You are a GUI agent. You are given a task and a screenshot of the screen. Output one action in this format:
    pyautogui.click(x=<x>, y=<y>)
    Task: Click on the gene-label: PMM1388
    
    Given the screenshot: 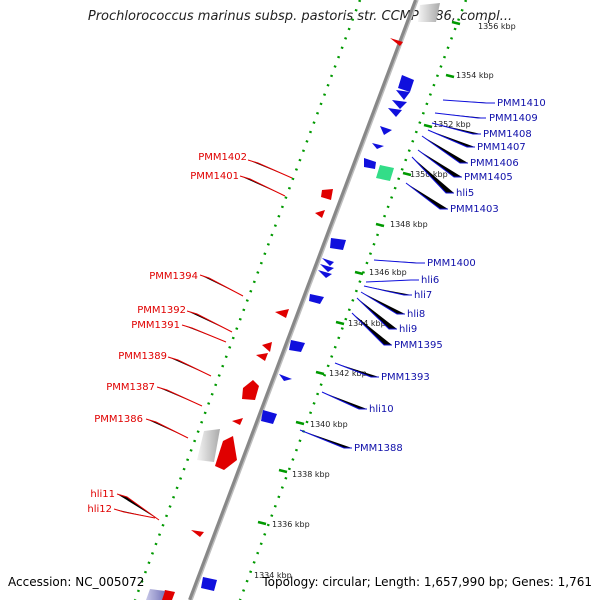 What is the action you would take?
    pyautogui.click(x=378, y=448)
    